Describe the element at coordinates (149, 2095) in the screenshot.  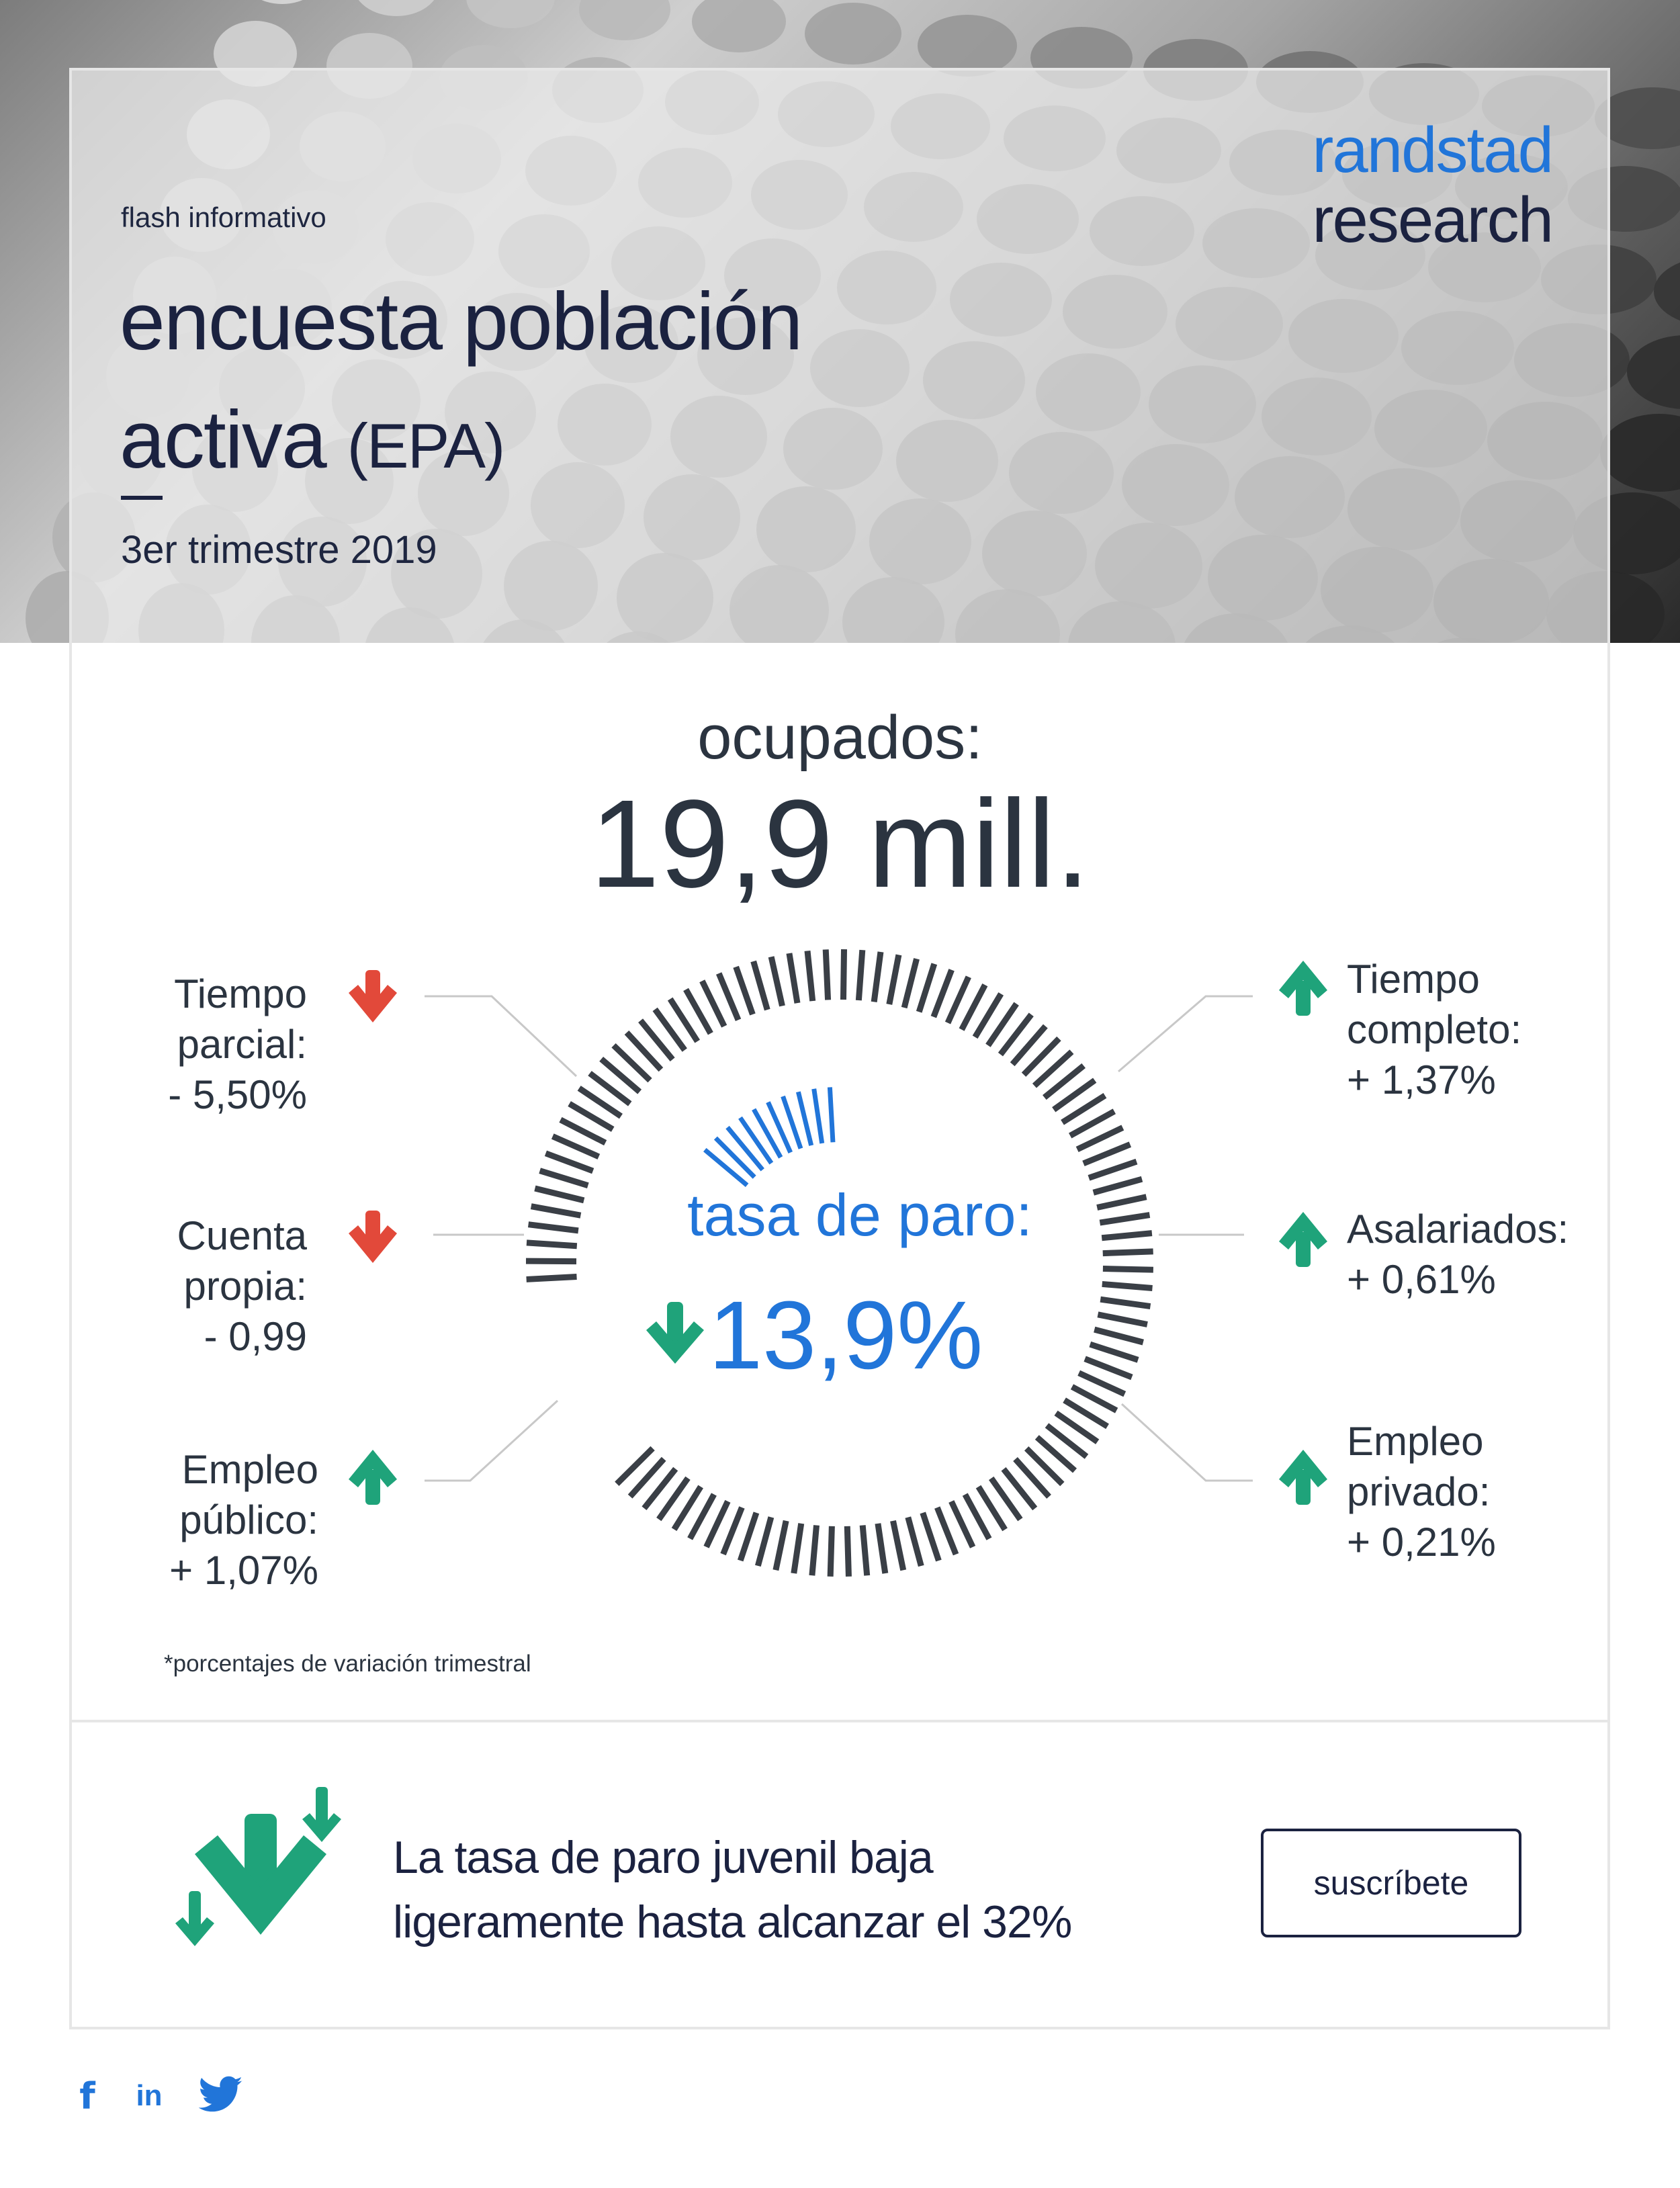
I see `linkedin-icon: in` at that location.